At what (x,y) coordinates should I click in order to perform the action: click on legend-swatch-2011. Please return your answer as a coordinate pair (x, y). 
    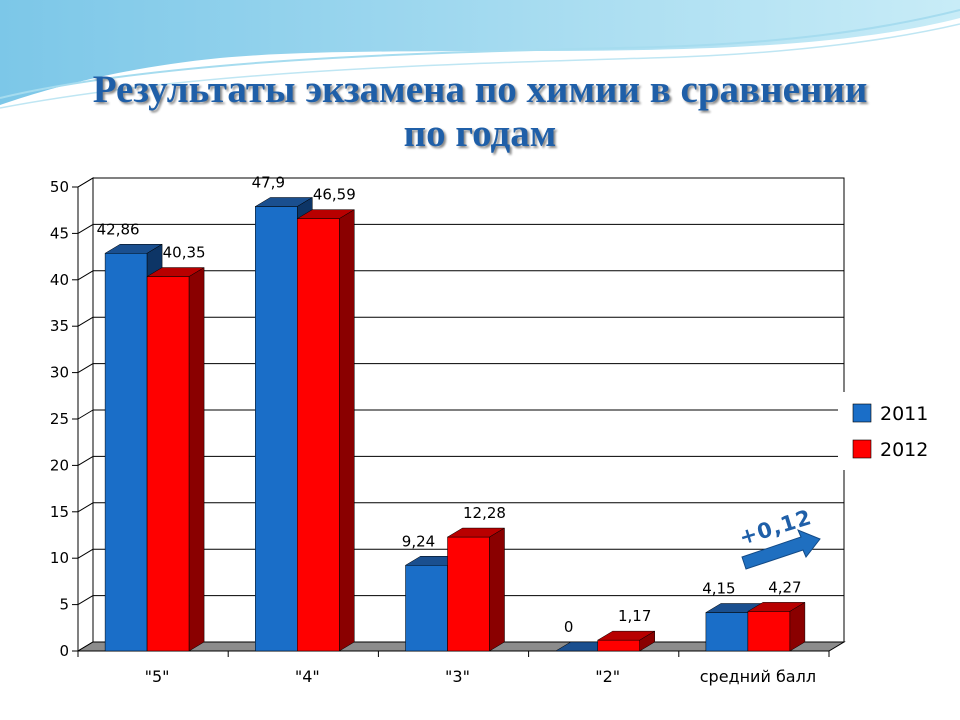
    Looking at the image, I should click on (862, 413).